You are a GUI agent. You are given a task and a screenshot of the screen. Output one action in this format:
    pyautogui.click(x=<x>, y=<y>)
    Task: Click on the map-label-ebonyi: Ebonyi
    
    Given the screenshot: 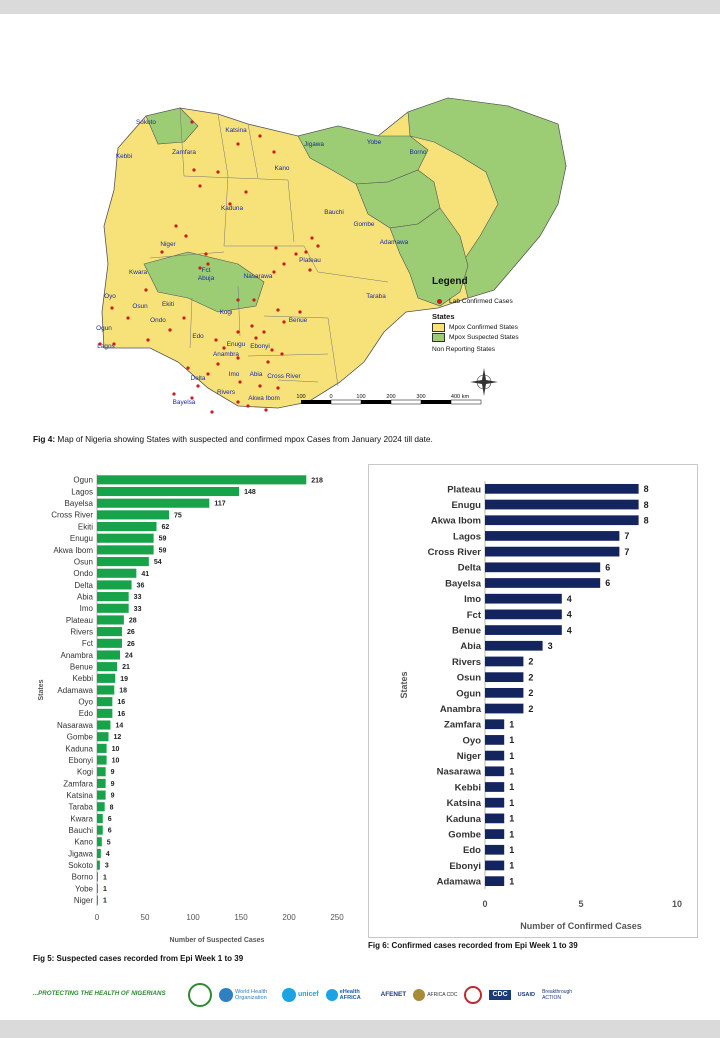 What is the action you would take?
    pyautogui.click(x=260, y=346)
    